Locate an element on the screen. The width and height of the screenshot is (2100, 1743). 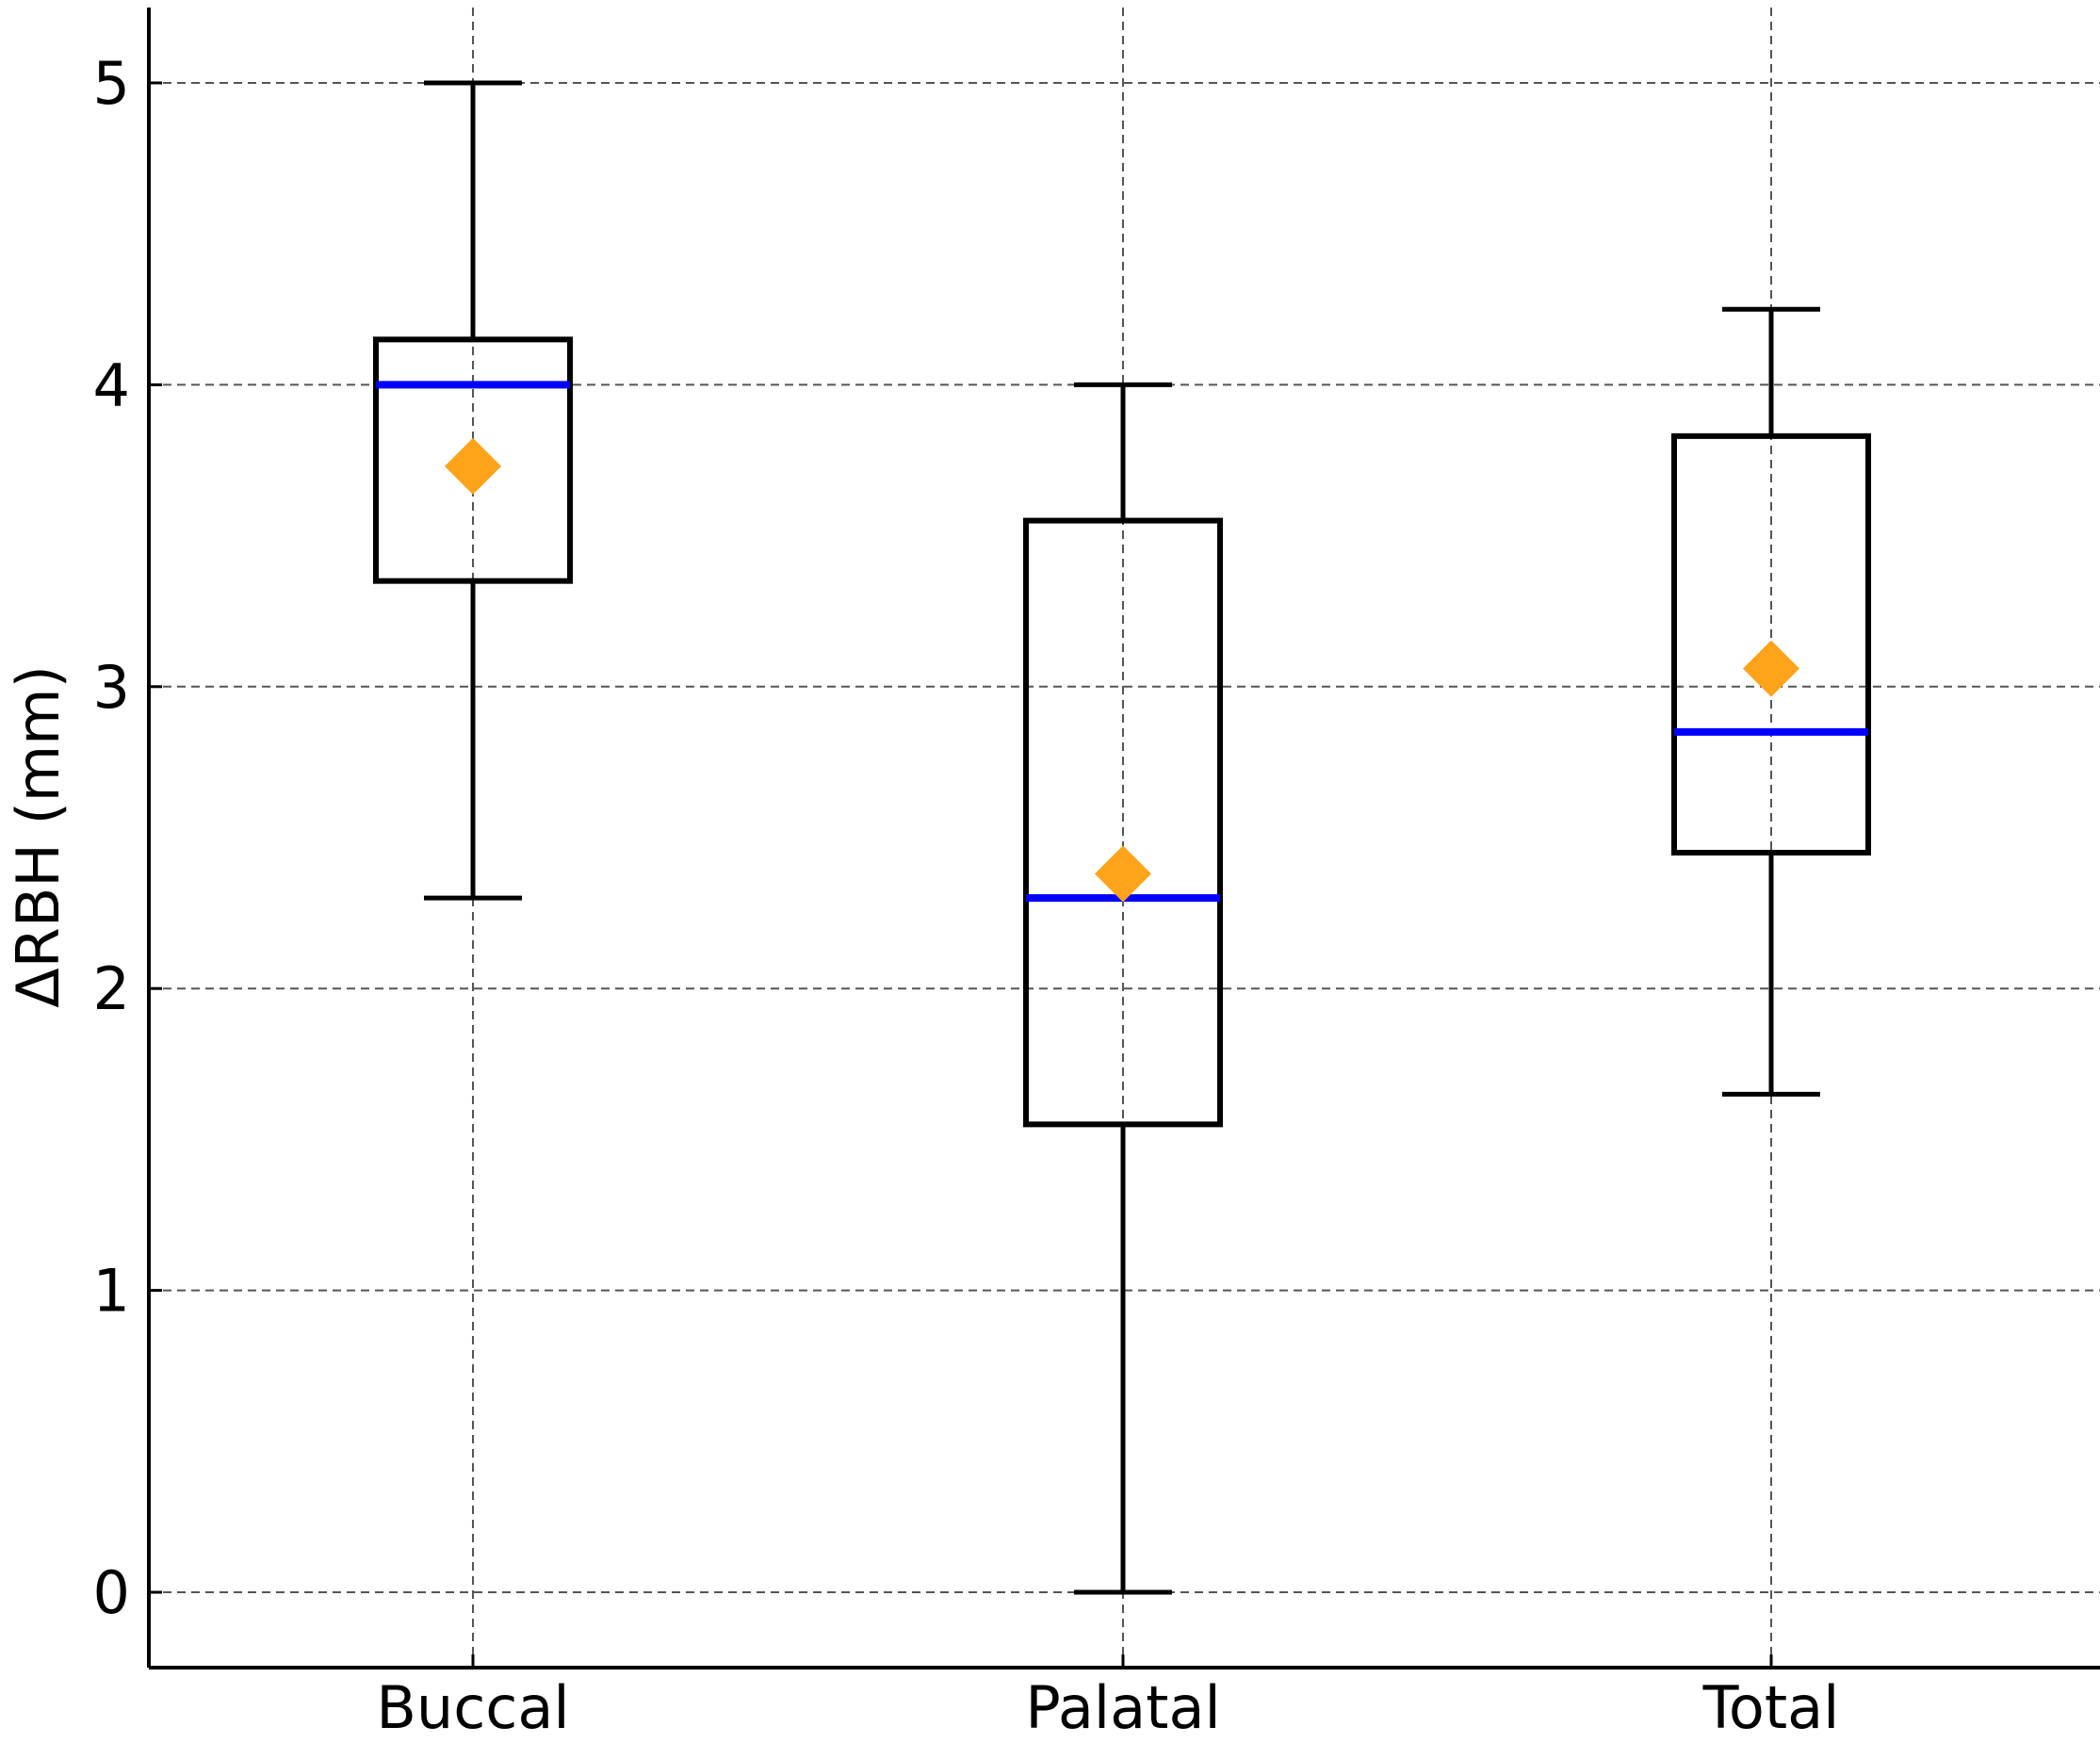
y-tick-label: 3 is located at coordinates (111, 688).